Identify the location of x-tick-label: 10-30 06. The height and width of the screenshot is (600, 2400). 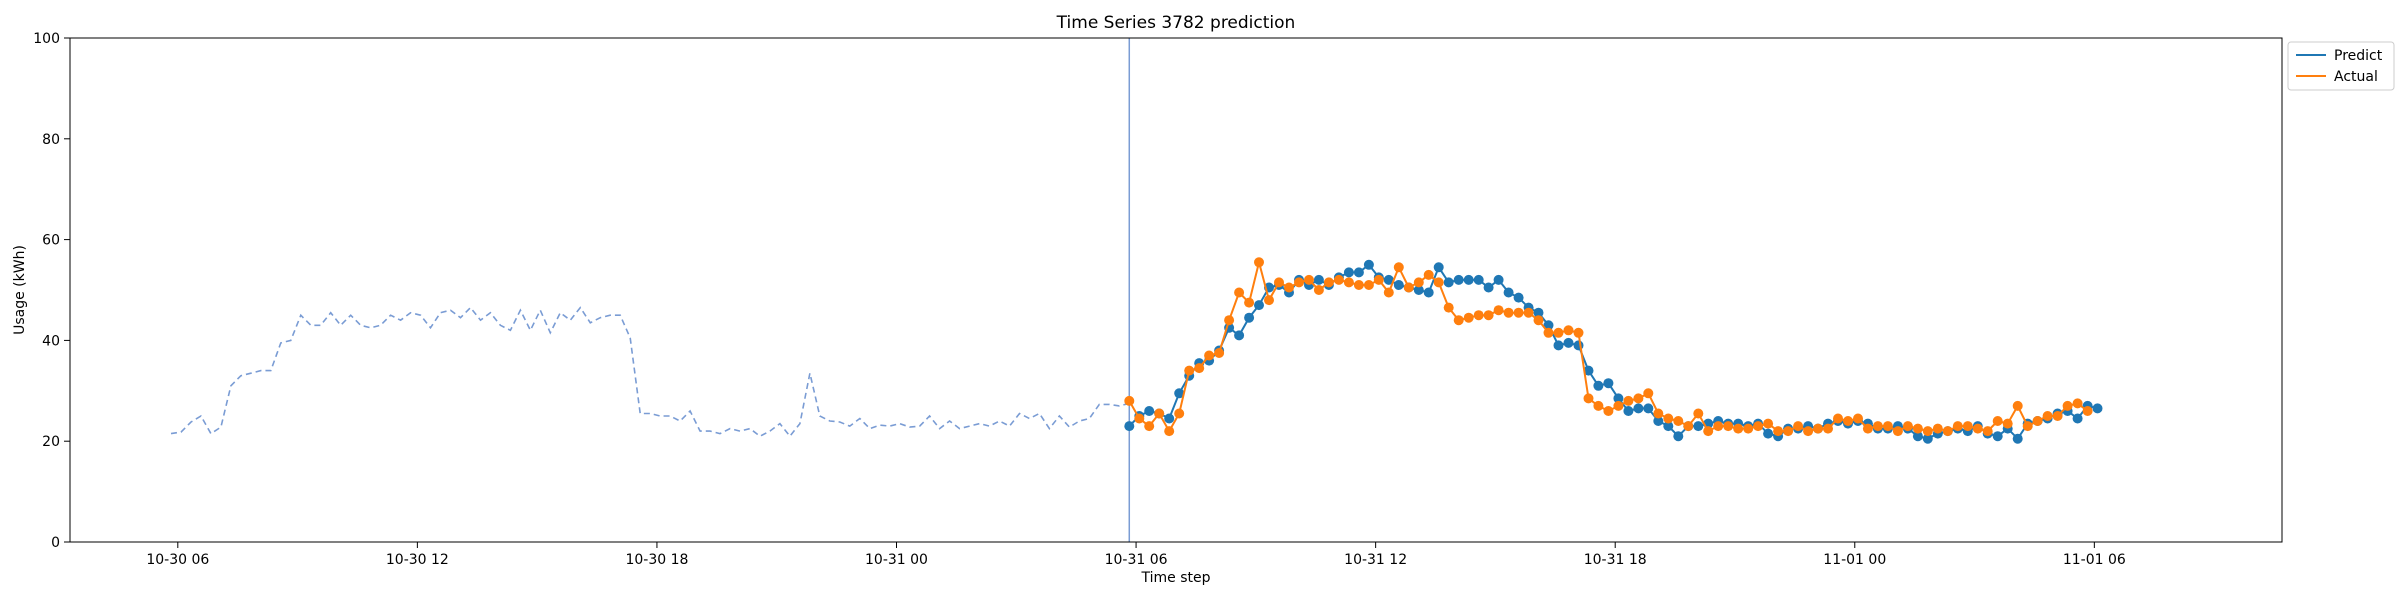
(177, 560).